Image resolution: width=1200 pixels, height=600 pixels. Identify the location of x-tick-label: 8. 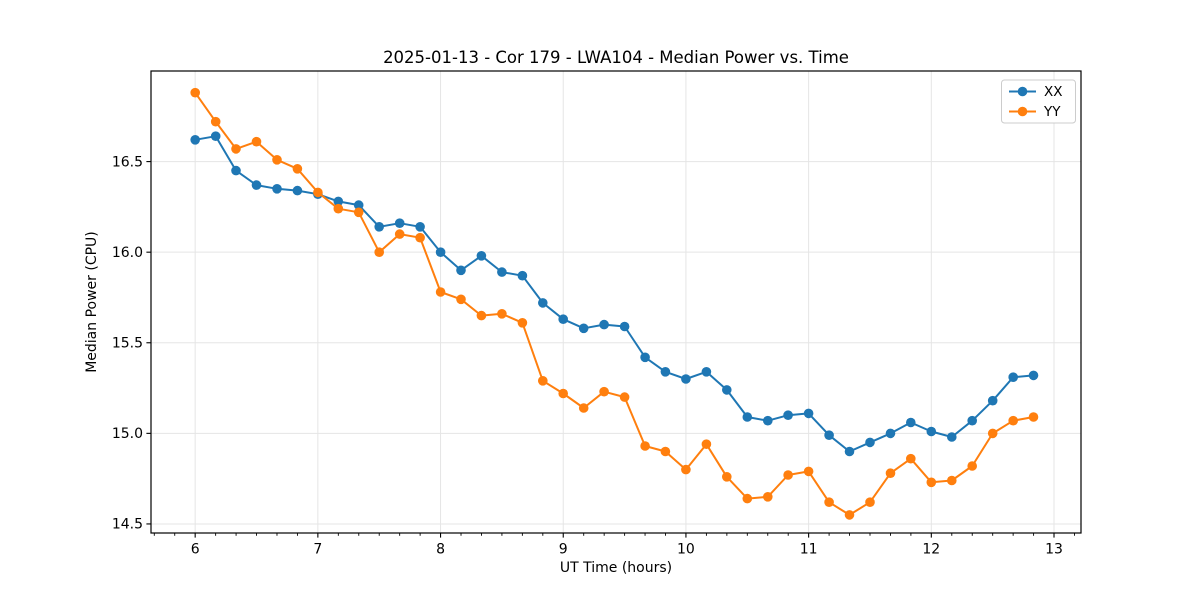
(440, 550).